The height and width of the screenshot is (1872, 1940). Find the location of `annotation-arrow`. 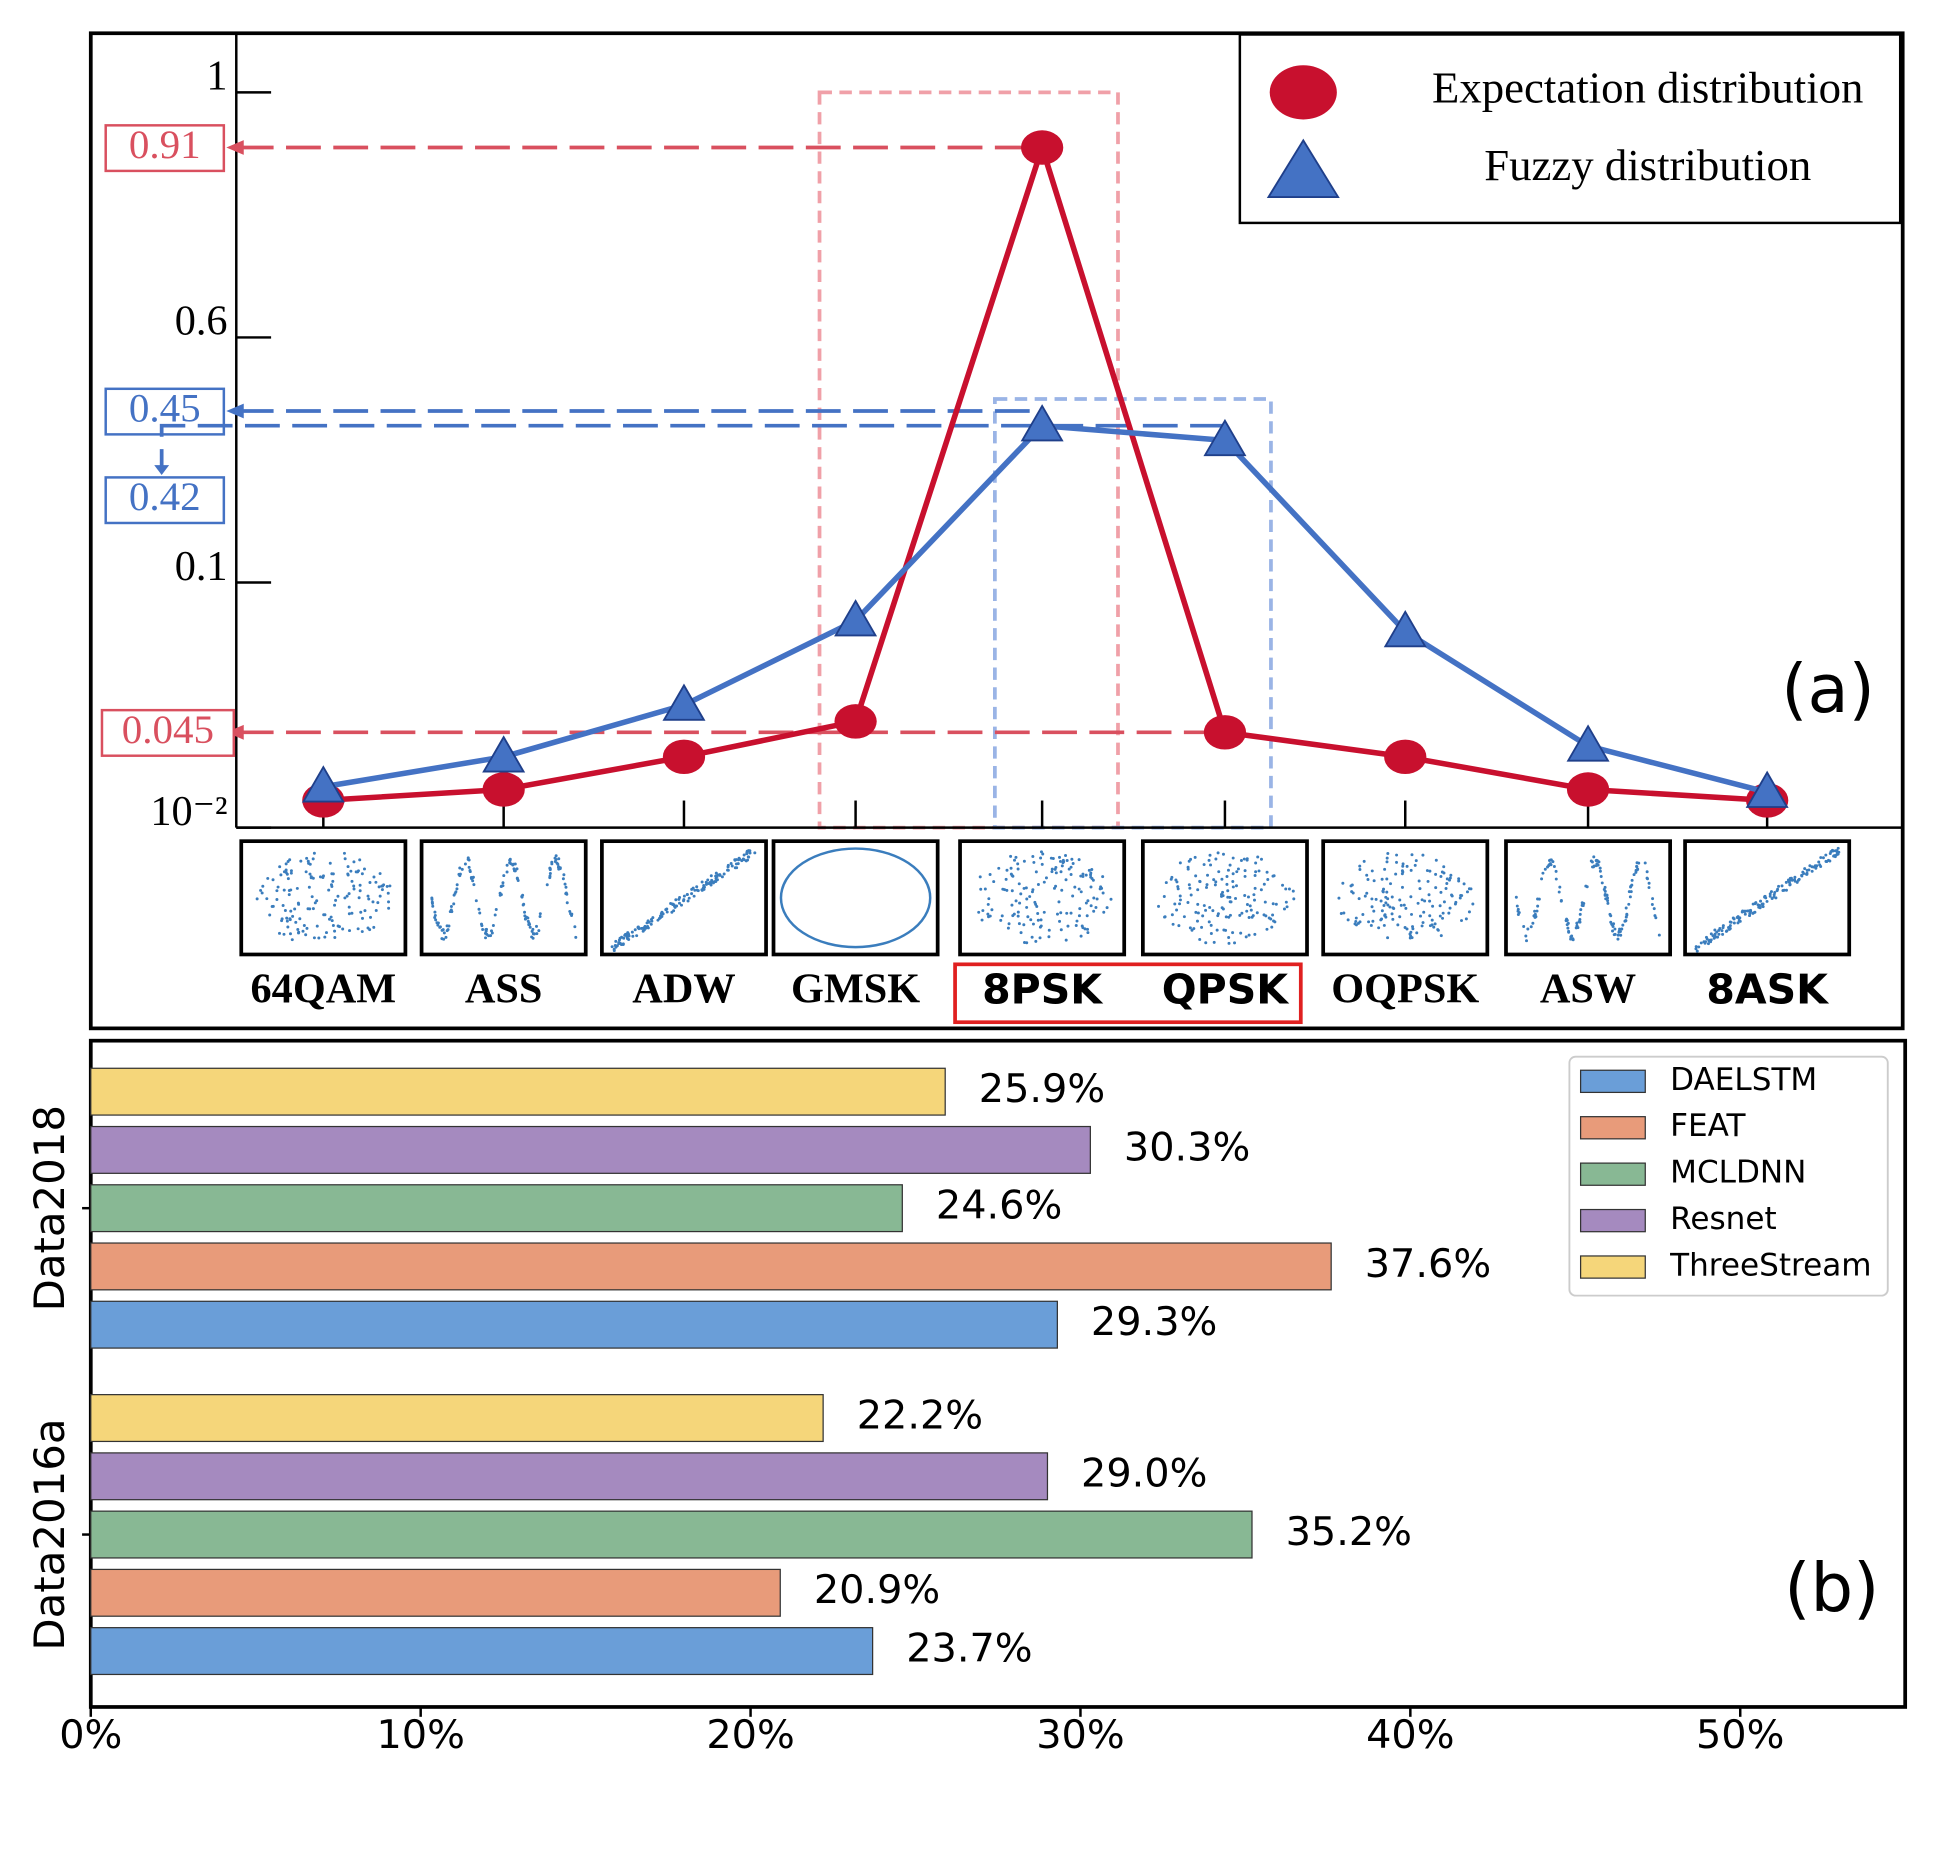

annotation-arrow is located at coordinates (235, 411).